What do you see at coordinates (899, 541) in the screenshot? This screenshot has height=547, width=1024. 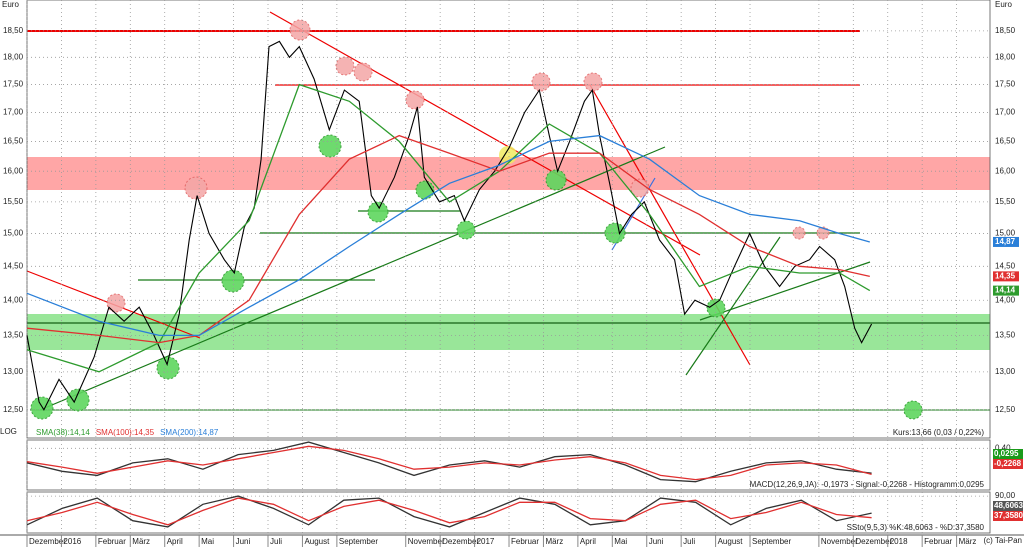 I see `x-tick-label: 2018` at bounding box center [899, 541].